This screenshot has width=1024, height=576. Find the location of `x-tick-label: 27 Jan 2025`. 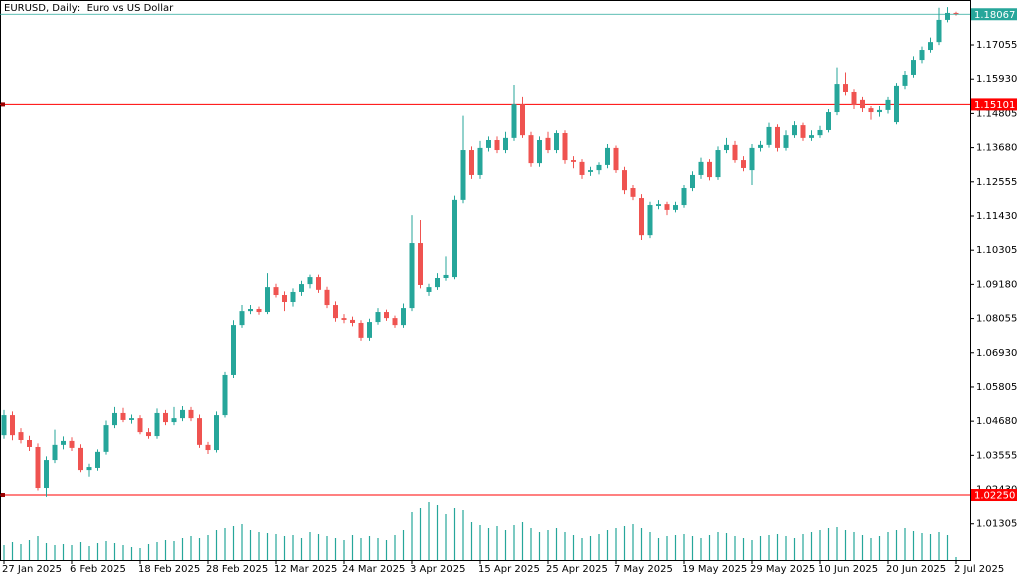

x-tick-label: 27 Jan 2025 is located at coordinates (32, 569).